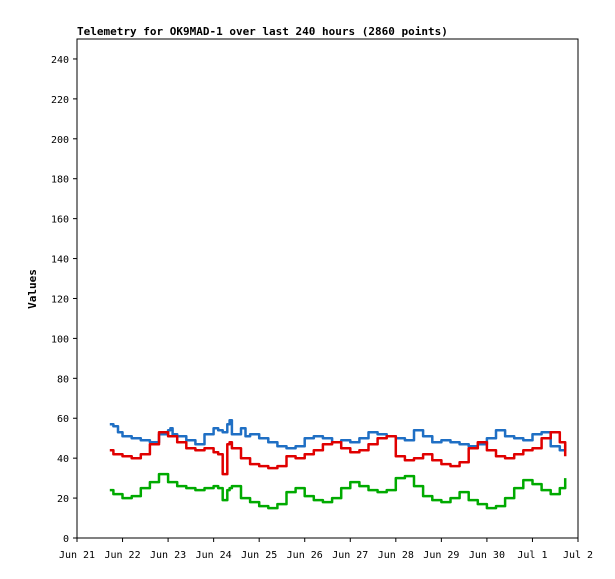  I want to click on x-tick-label: Jun 24, so click(214, 555).